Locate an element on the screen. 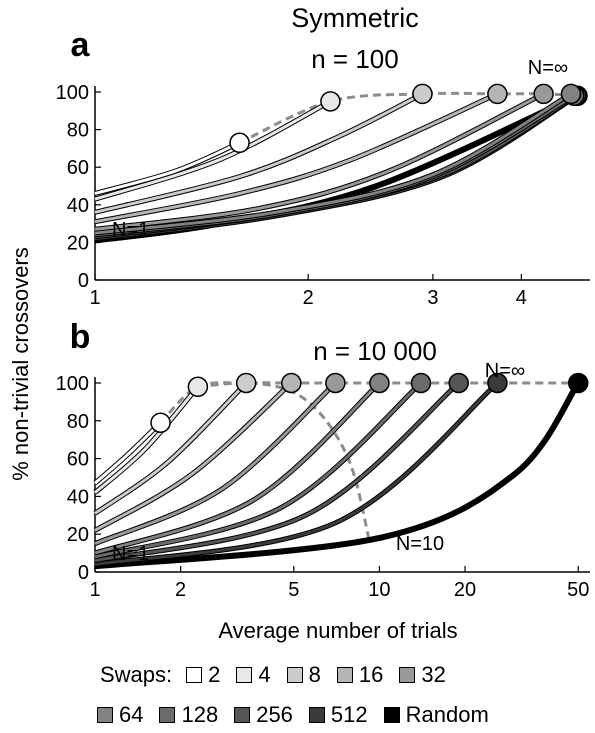  legend-item: 32 is located at coordinates (422, 675).